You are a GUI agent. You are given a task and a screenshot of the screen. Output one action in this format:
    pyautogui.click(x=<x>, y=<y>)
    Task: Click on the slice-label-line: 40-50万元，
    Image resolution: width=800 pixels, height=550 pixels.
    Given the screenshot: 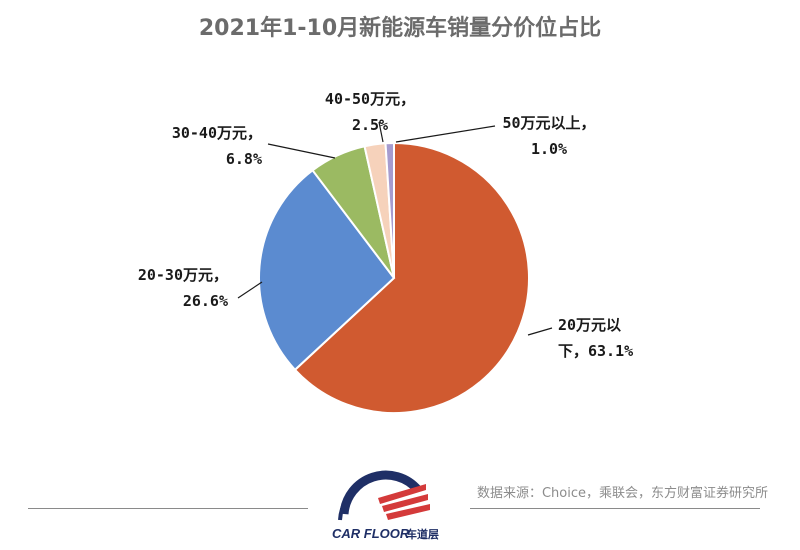 What is the action you would take?
    pyautogui.click(x=370, y=99)
    